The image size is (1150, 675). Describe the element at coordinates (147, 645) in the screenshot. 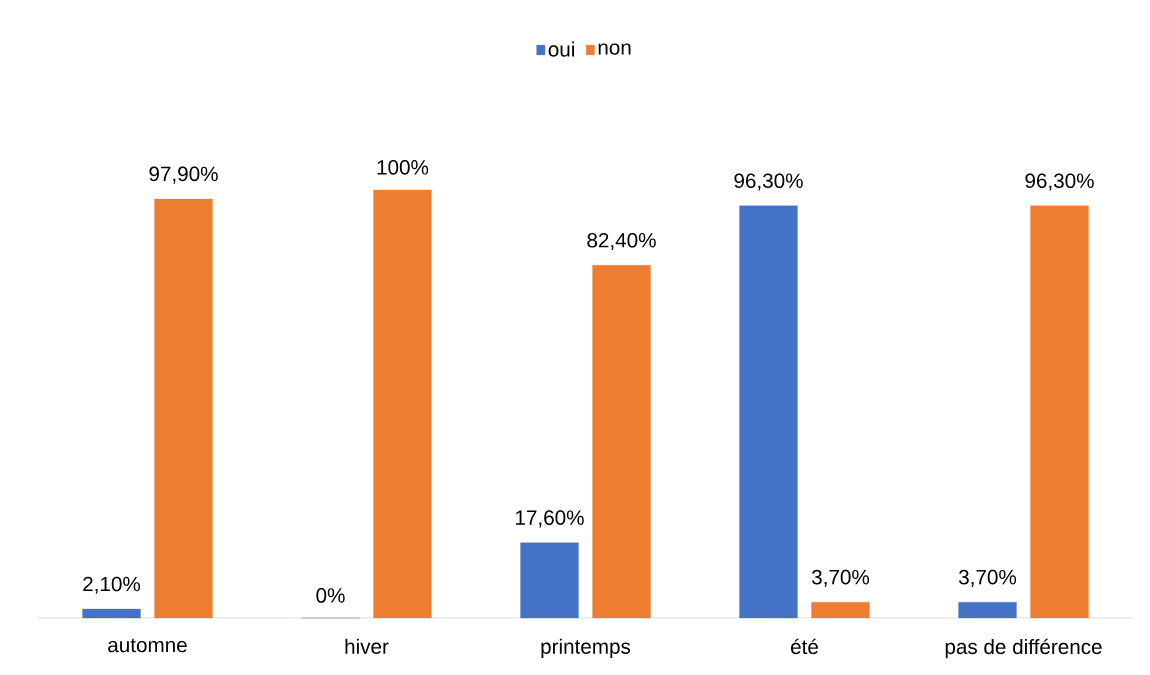

I see `x-tick-label: automne` at that location.